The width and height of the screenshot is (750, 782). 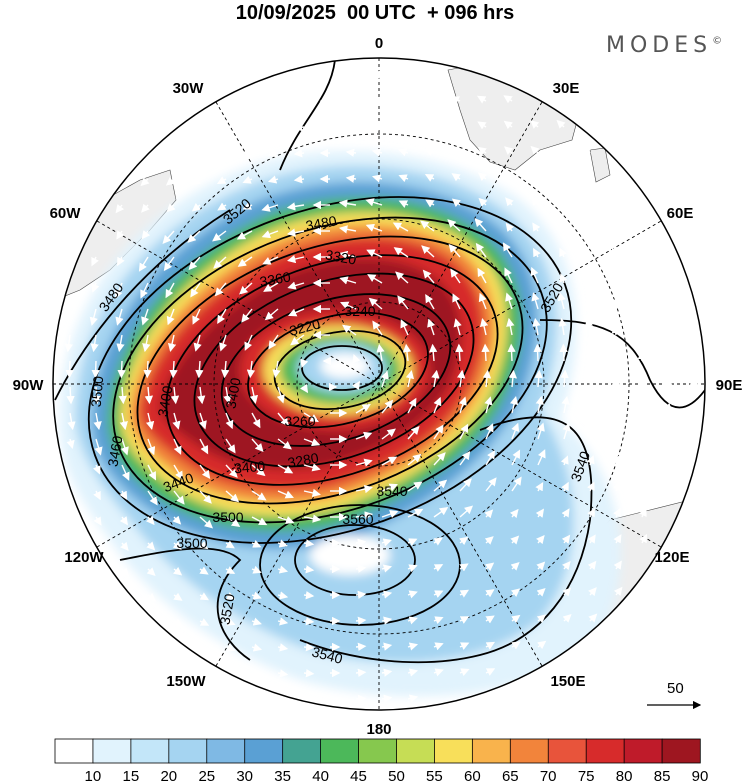 I want to click on reference-vector: 50, so click(x=674, y=695).